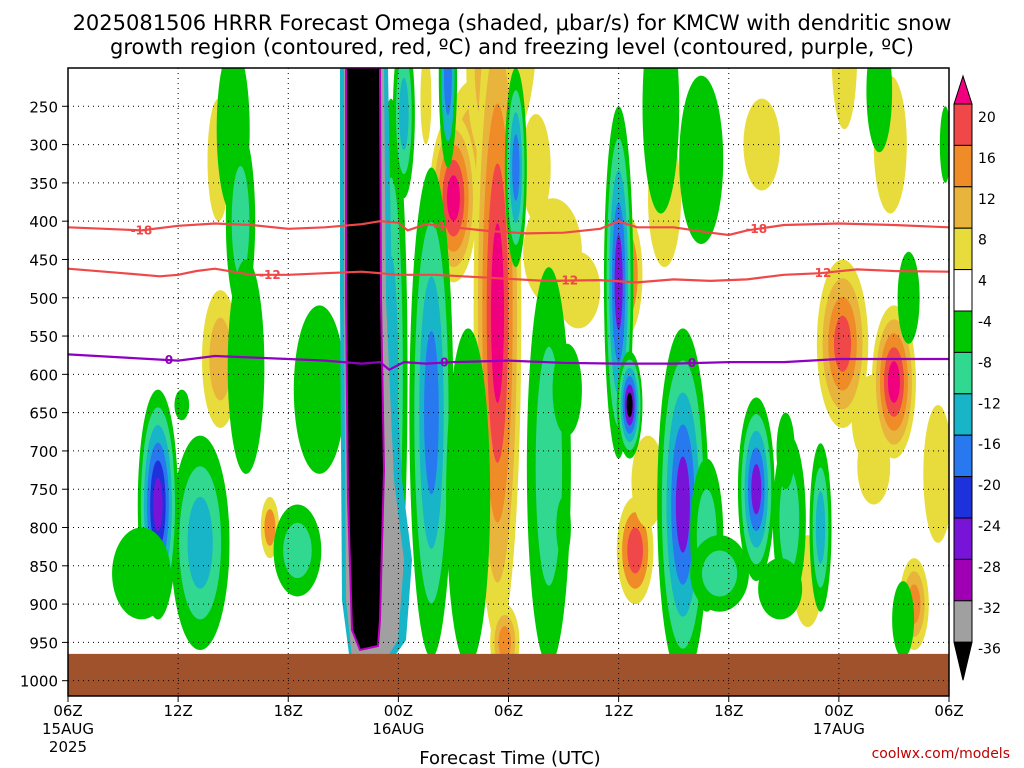 Image resolution: width=1024 pixels, height=768 pixels. I want to click on contour-label--12-0: -12, so click(270, 275).